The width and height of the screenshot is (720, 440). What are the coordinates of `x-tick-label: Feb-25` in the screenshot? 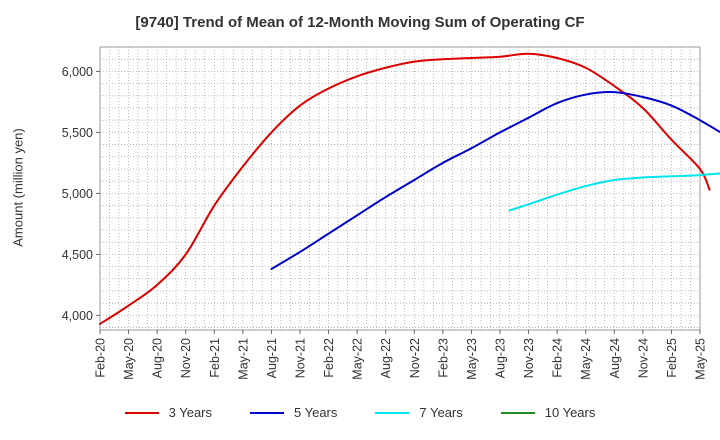 It's located at (672, 358).